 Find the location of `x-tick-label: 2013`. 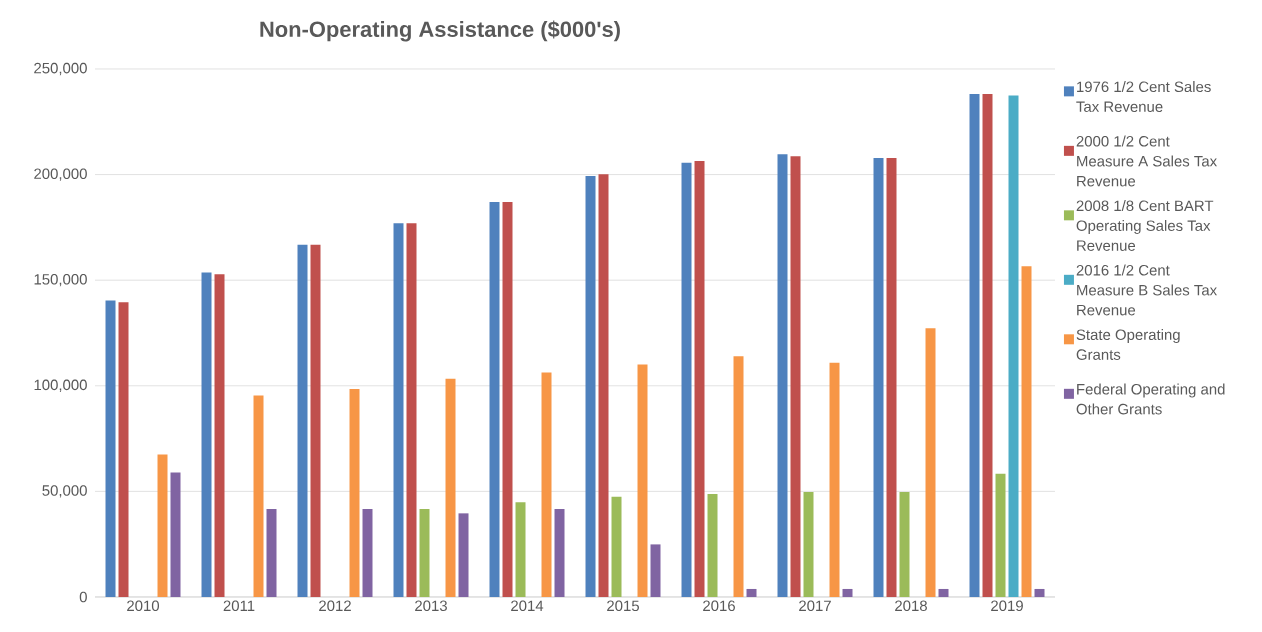

x-tick-label: 2013 is located at coordinates (431, 606).